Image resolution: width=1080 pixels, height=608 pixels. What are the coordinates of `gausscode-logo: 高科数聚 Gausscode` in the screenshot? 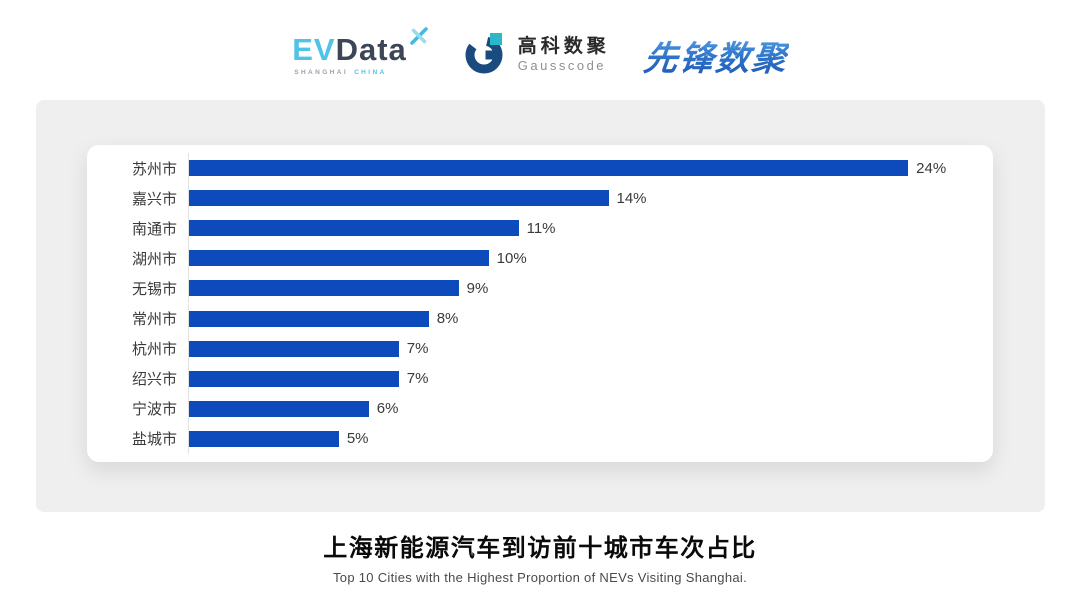 It's located at (536, 55).